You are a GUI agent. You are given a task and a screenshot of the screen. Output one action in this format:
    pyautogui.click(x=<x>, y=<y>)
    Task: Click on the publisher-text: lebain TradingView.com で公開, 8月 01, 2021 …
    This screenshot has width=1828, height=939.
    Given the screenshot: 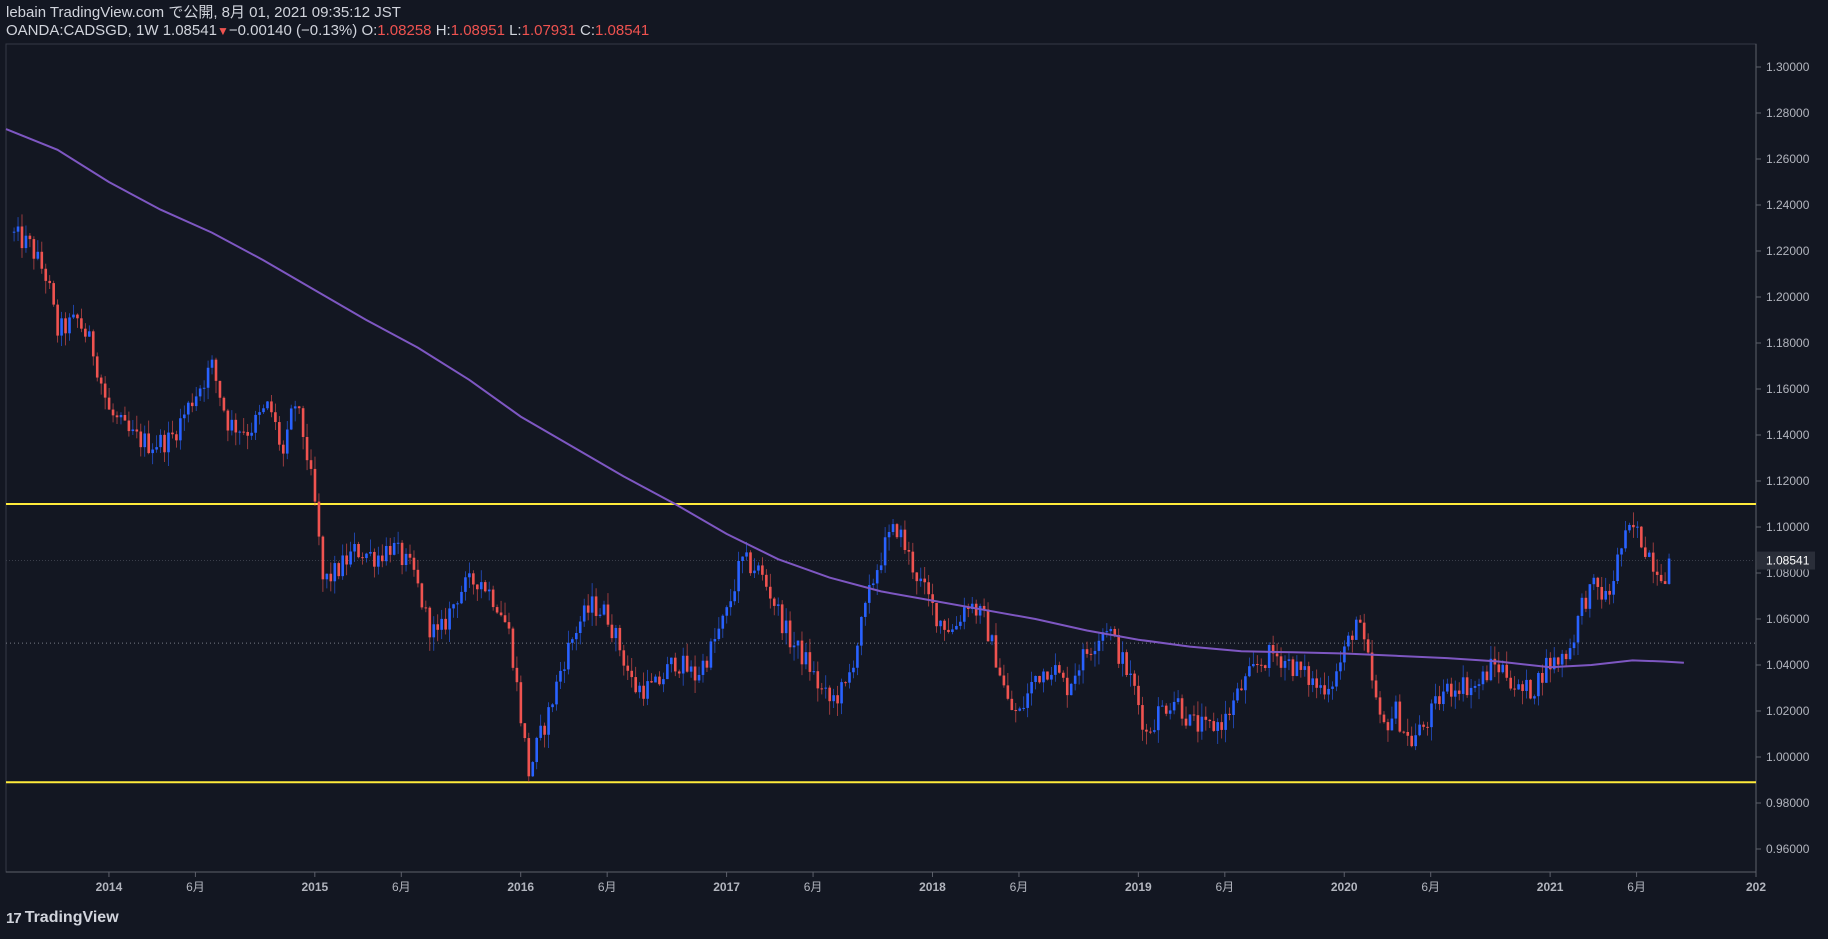 What is the action you would take?
    pyautogui.click(x=203, y=12)
    